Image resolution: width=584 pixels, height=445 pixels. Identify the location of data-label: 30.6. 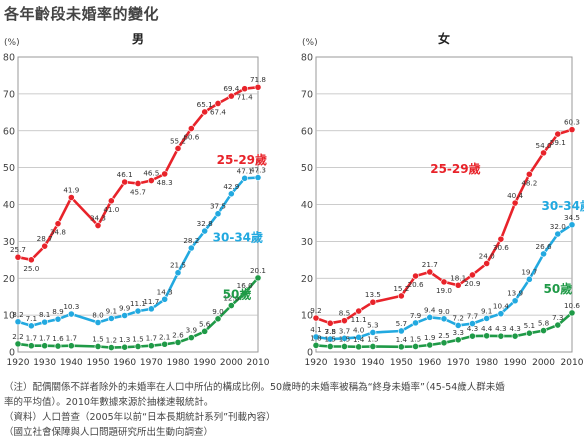
(501, 247).